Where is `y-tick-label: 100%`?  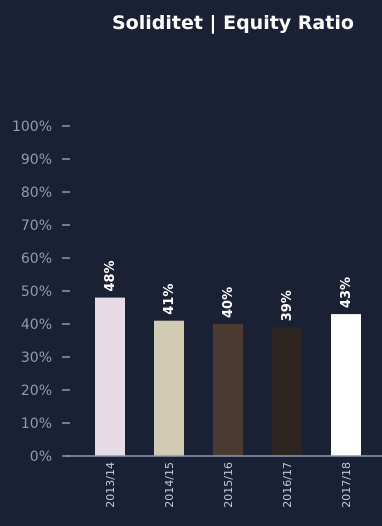 y-tick-label: 100% is located at coordinates (32, 127).